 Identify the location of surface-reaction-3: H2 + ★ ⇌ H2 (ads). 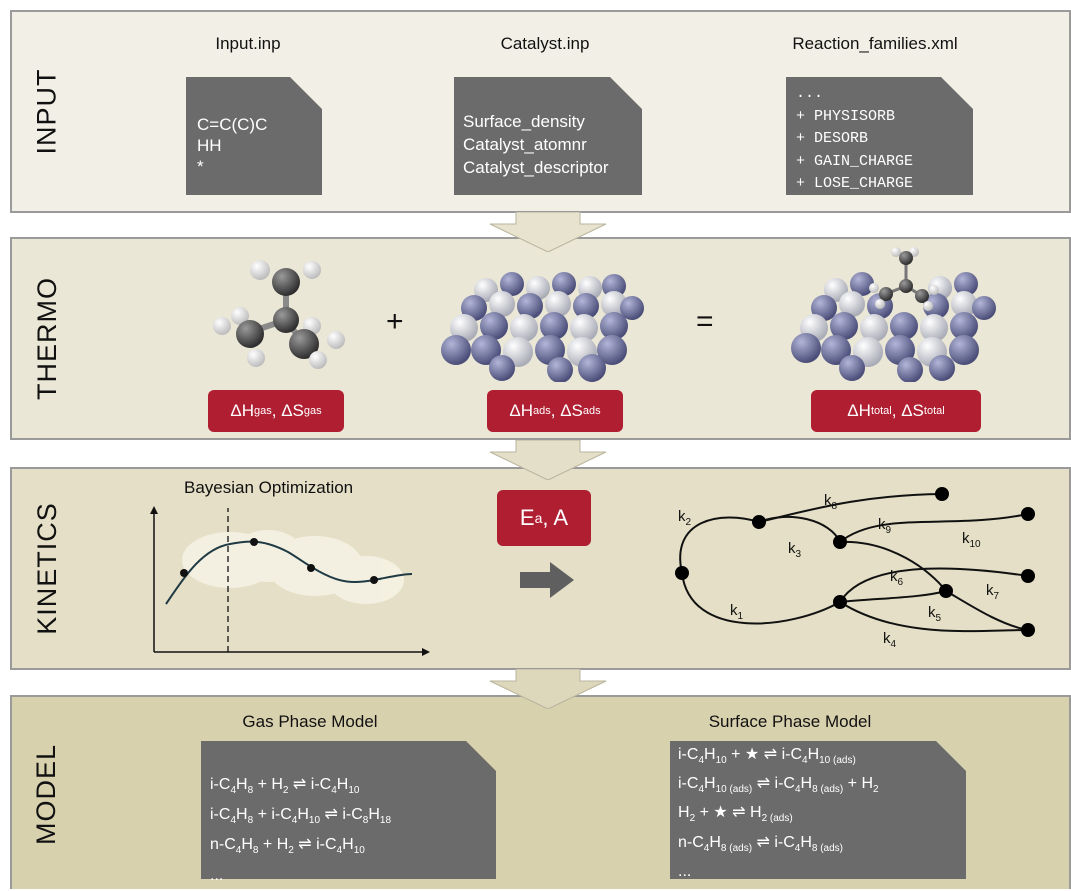
(735, 814).